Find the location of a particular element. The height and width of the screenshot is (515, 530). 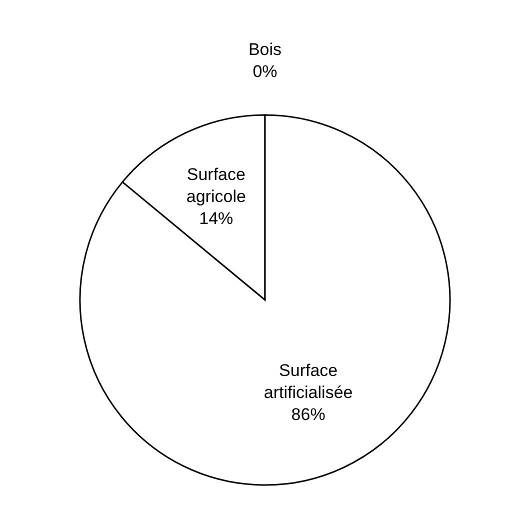

category-label: Bois is located at coordinates (265, 49).